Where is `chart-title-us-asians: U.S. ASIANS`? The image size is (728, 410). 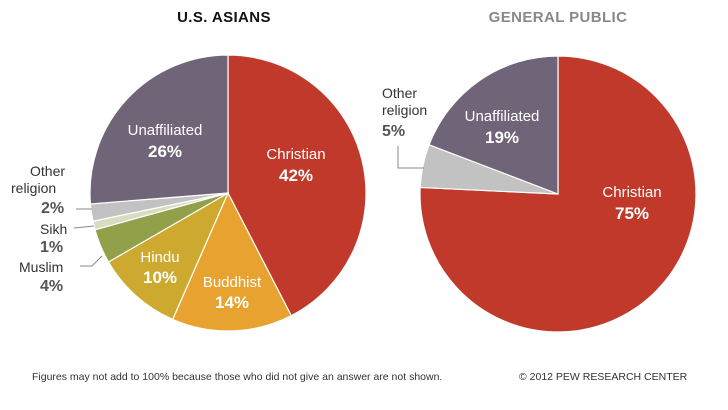
chart-title-us-asians: U.S. ASIANS is located at coordinates (224, 17).